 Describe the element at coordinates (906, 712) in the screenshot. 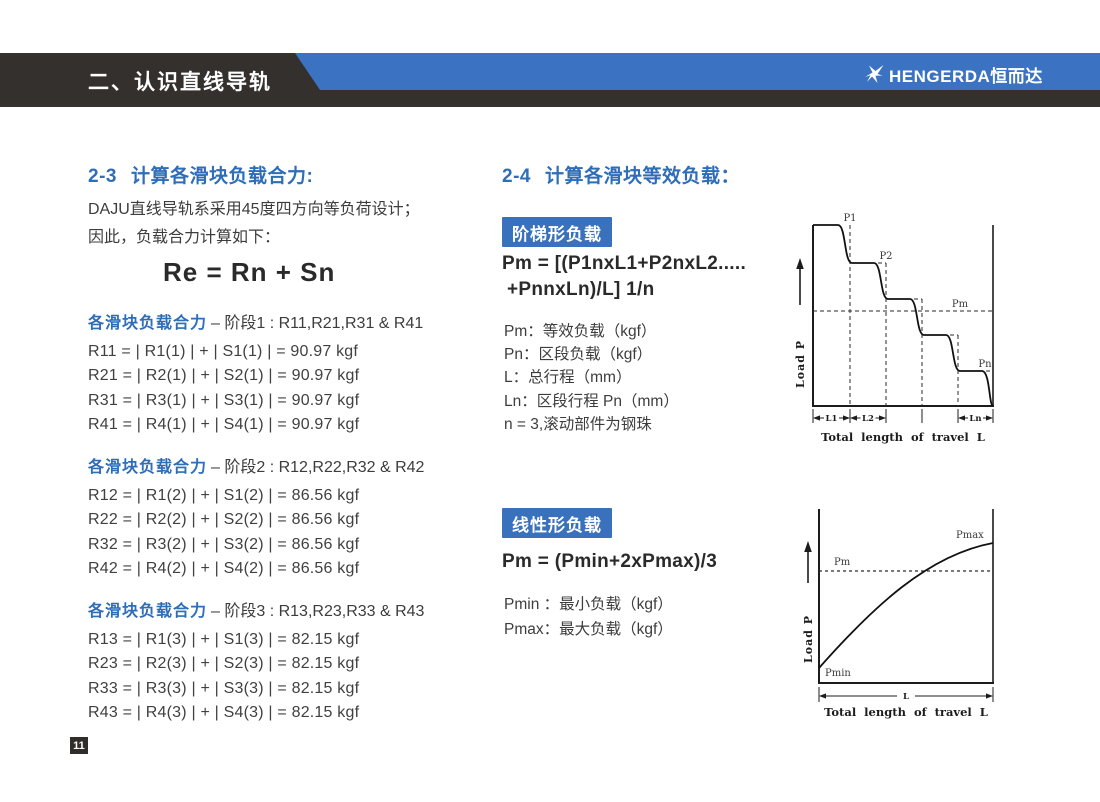

I see `chart2-x-axis-caption: Total length of travel L` at that location.